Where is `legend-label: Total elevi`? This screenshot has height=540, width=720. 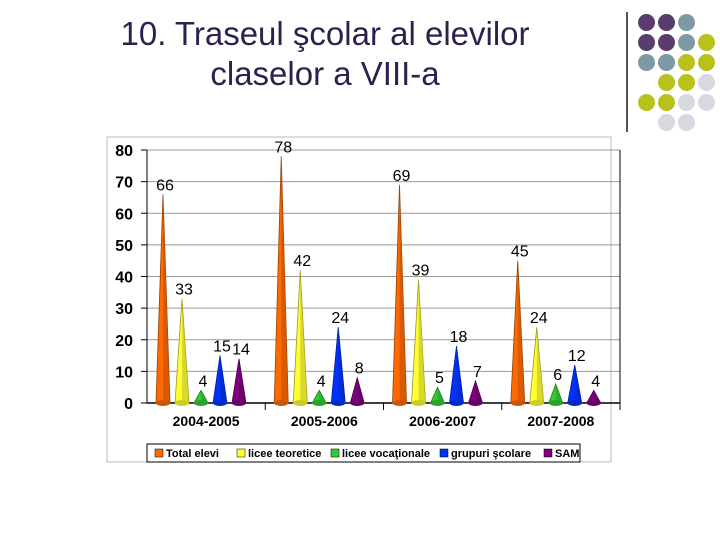 legend-label: Total elevi is located at coordinates (192, 454).